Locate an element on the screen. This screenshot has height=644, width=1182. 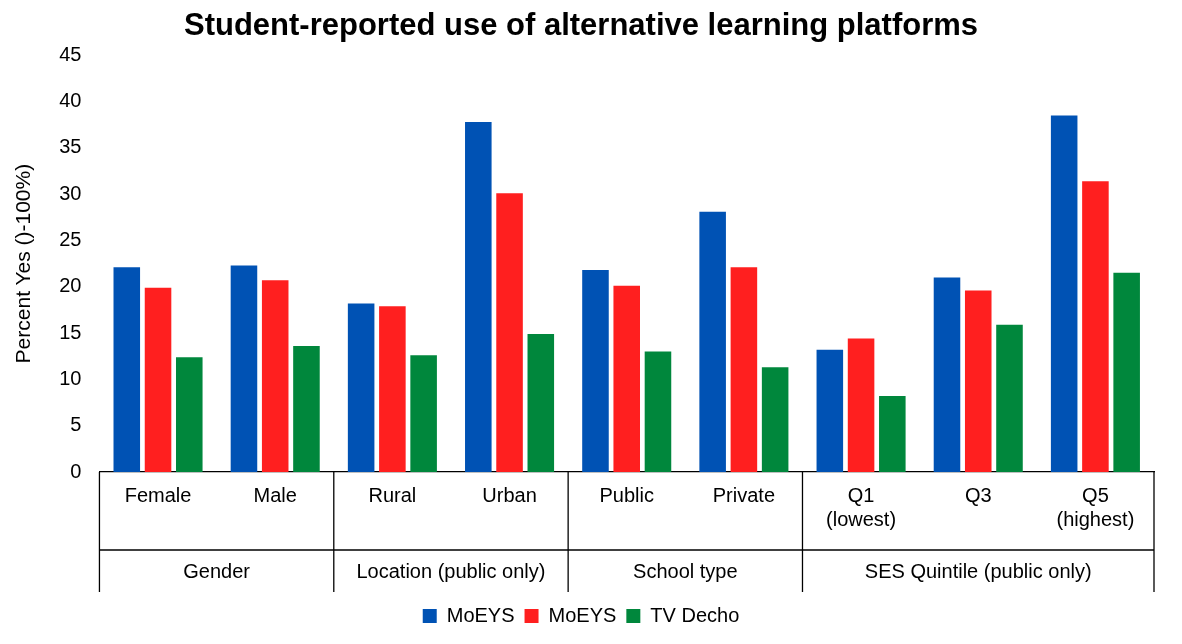
x-tick-label: Female is located at coordinates (158, 494).